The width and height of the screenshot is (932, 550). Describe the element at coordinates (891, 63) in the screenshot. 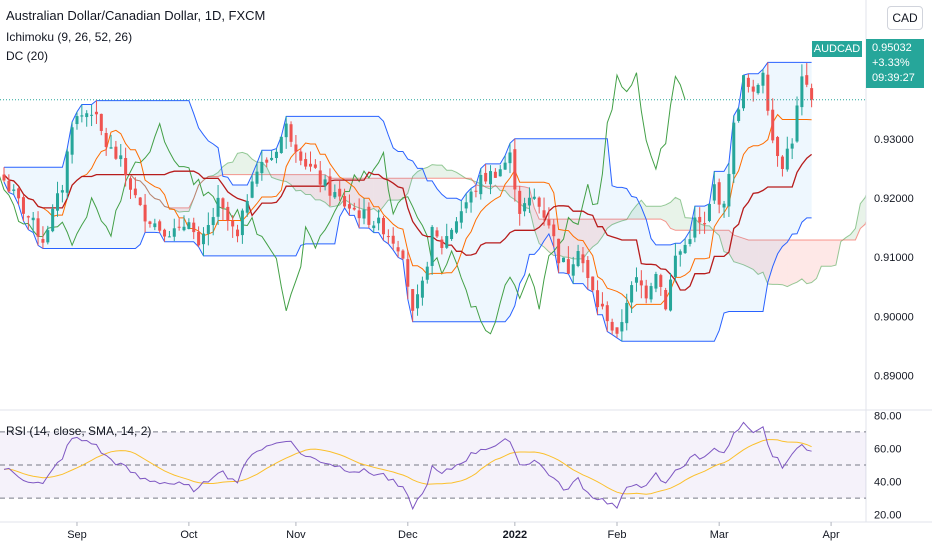

I see `price-change: +3.33%` at that location.